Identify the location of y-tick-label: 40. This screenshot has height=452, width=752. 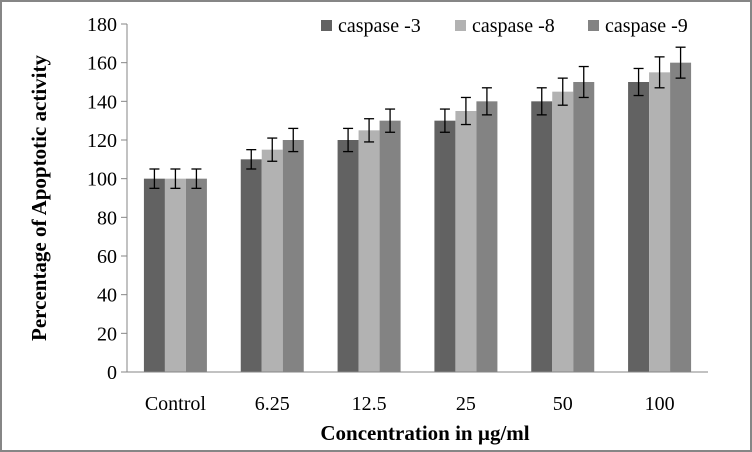
(107, 296).